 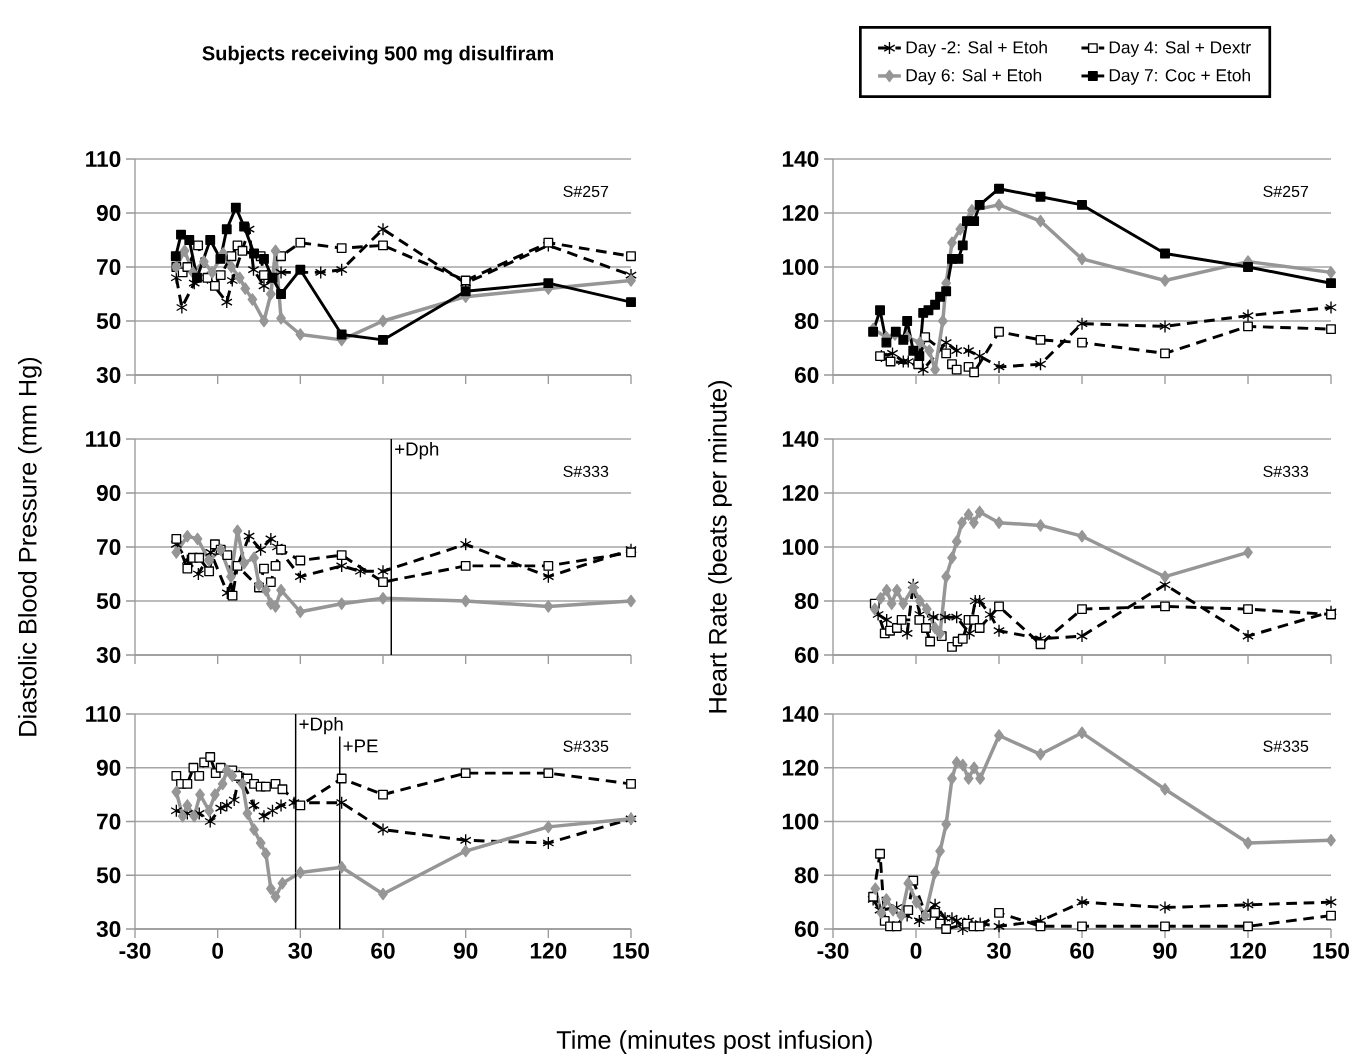 What do you see at coordinates (976, 48) in the screenshot?
I see `legend-label: Day -2: Sal + Etoh` at bounding box center [976, 48].